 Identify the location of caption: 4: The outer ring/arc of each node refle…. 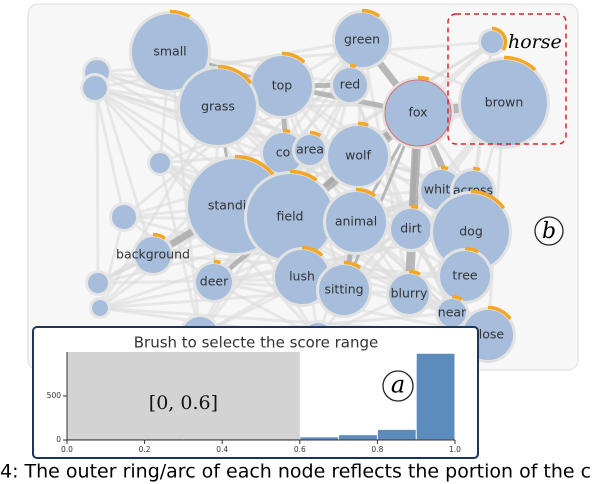
(295, 472).